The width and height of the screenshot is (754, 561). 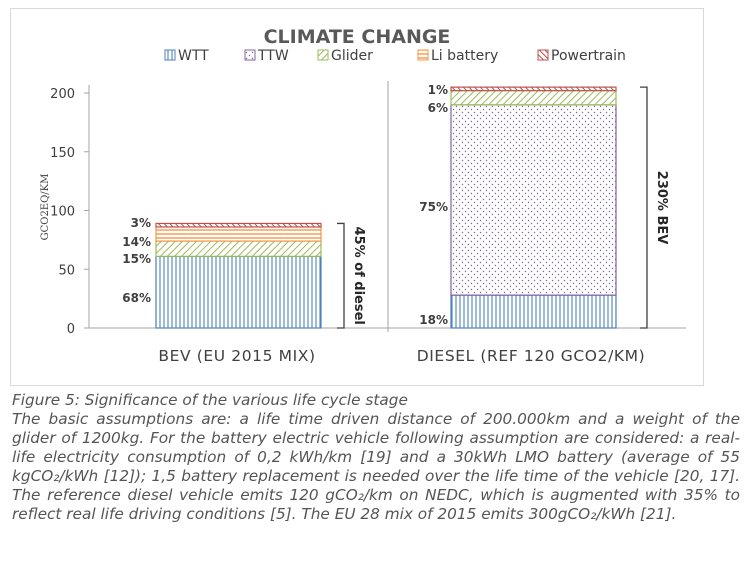 I want to click on chart-title: CLIMATE CHANGE, so click(x=357, y=37).